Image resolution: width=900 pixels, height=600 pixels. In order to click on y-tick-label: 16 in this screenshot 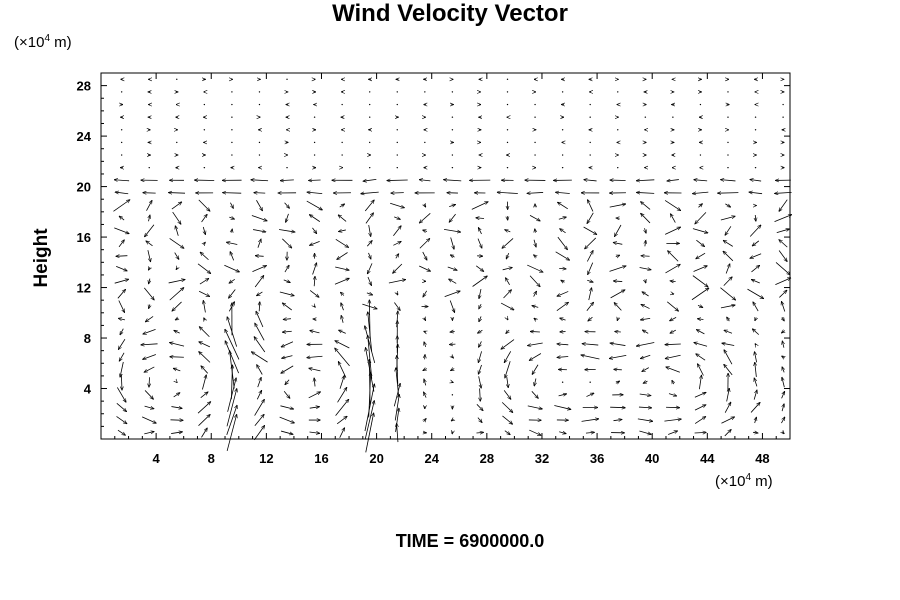, I will do `click(84, 237)`.